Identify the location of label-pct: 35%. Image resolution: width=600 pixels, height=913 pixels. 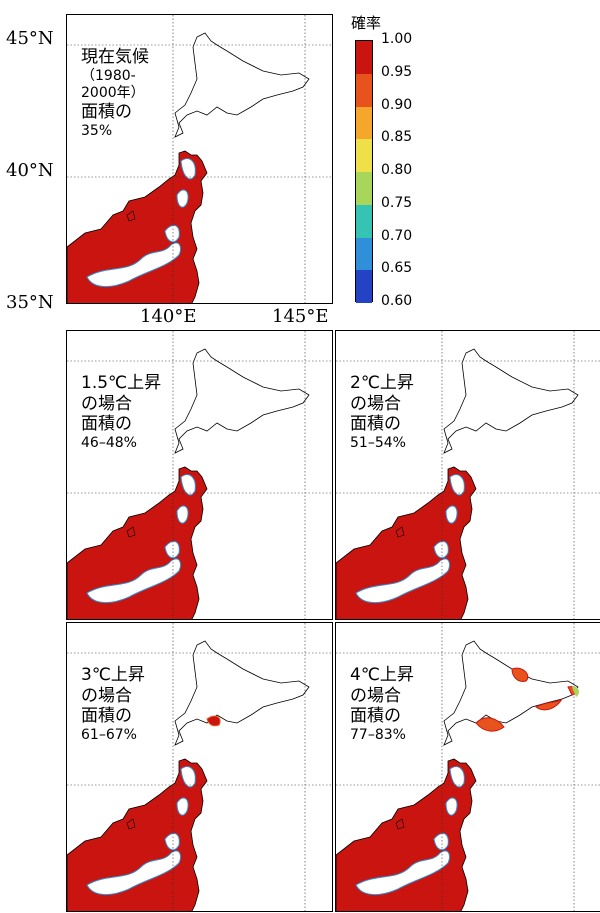
(97, 130).